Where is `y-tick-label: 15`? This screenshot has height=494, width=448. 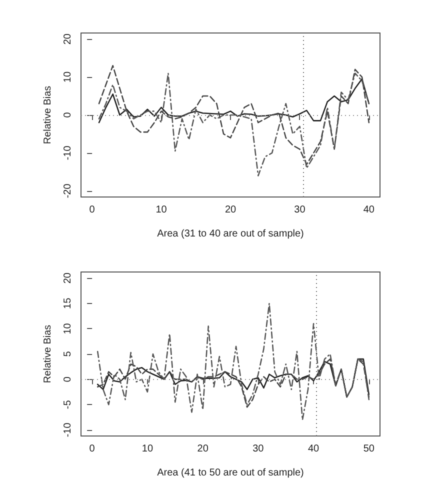
y-tick-label: 15 is located at coordinates (68, 303).